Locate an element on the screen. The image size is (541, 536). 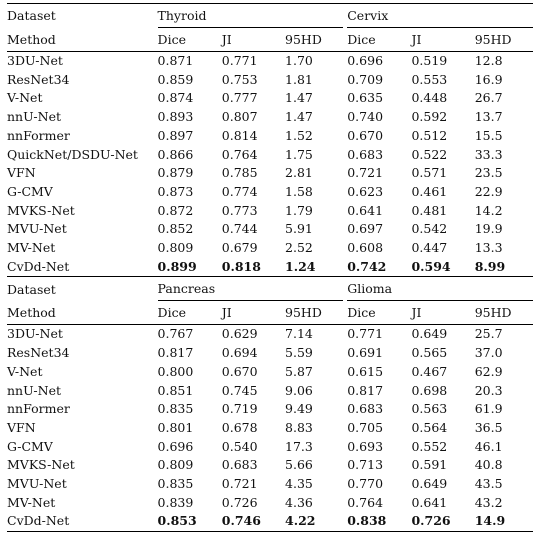
table-row: nnU-Net 0.893 0.807 1.47 0.740 0.592 13.7 is located at coordinates (270, 117).